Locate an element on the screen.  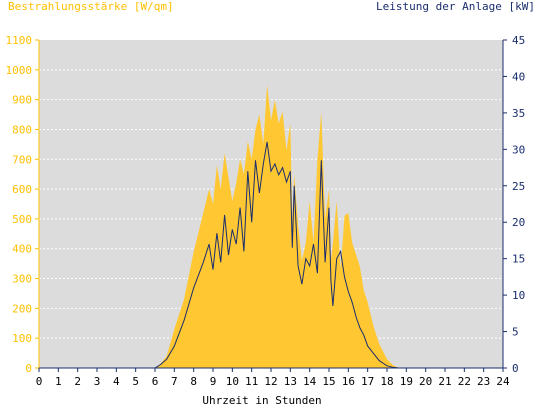
left-tick-label: 700 is located at coordinates (22, 159).